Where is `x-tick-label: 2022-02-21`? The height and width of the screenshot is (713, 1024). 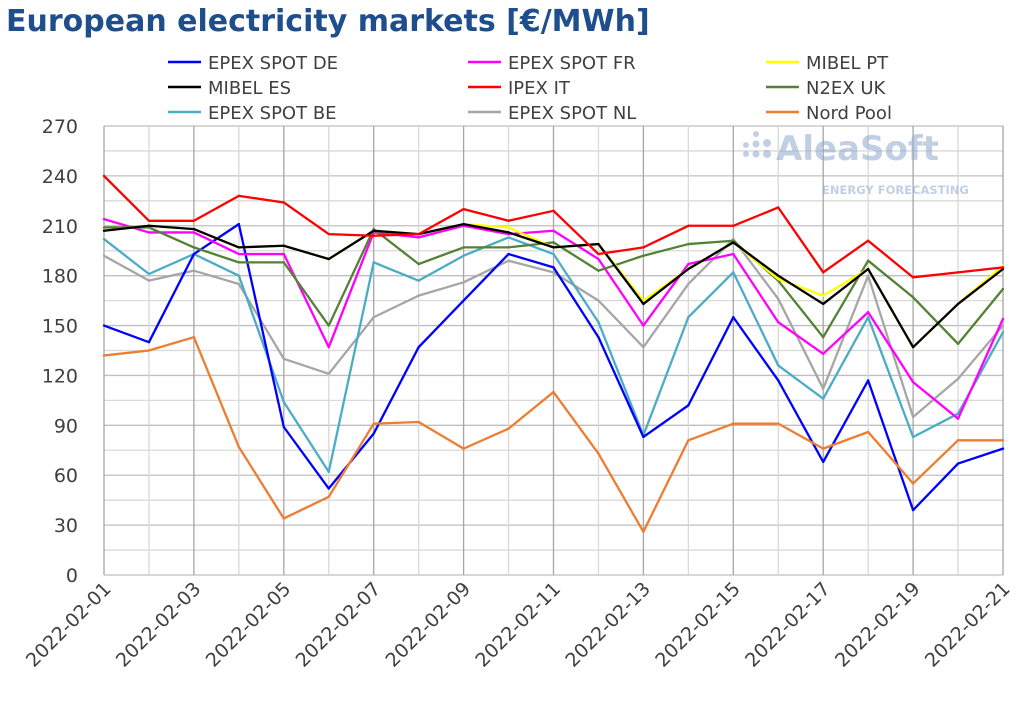 x-tick-label: 2022-02-21 is located at coordinates (968, 625).